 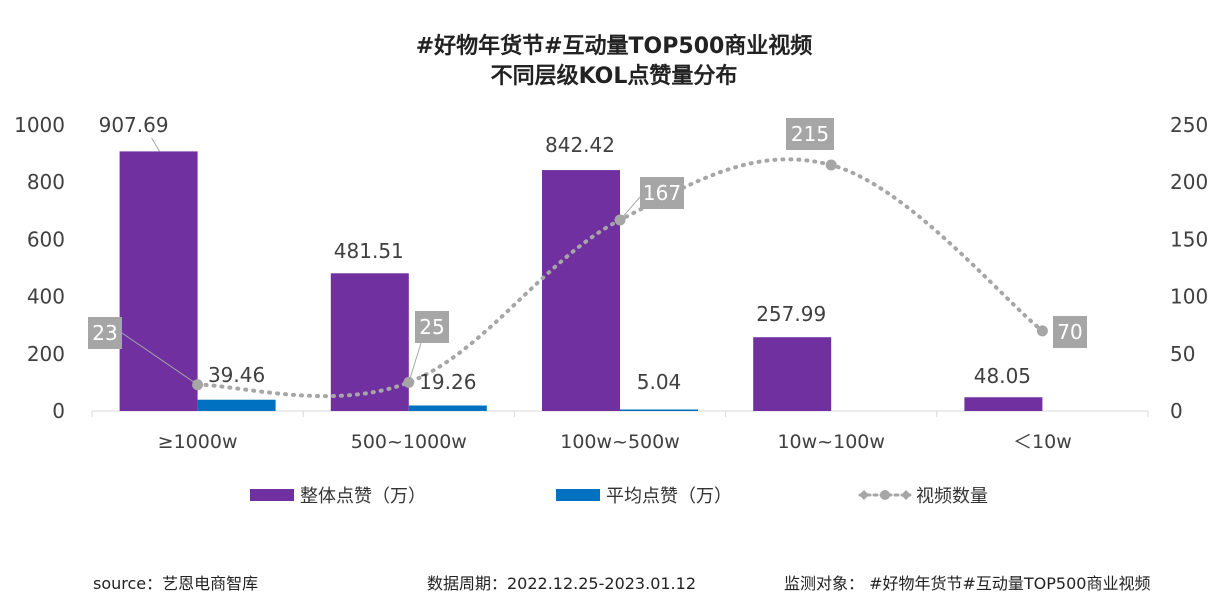 I want to click on y-right-tick-label: 50, so click(x=1182, y=354).